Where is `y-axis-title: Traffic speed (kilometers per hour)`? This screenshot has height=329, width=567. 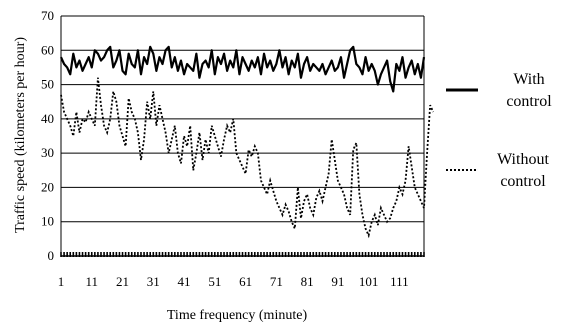 y-axis-title: Traffic speed (kilometers per hour) is located at coordinates (20, 135).